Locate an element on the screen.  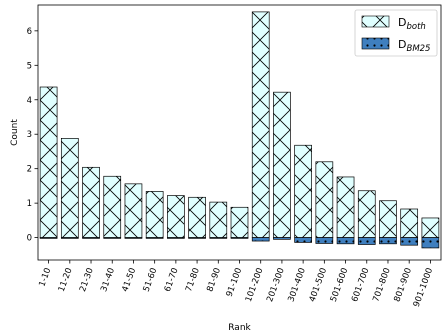
x-tick-label: 71-80 is located at coordinates (193, 280).